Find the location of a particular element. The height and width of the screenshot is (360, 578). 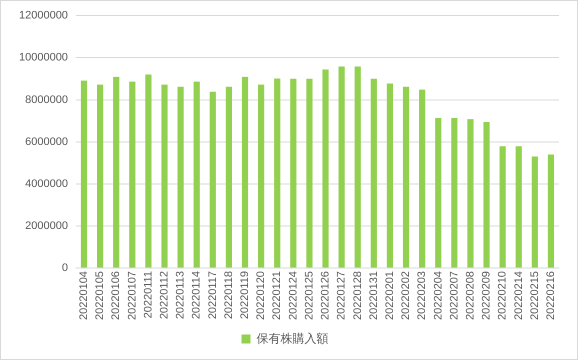

x-tick-label: 20220208 is located at coordinates (470, 295).